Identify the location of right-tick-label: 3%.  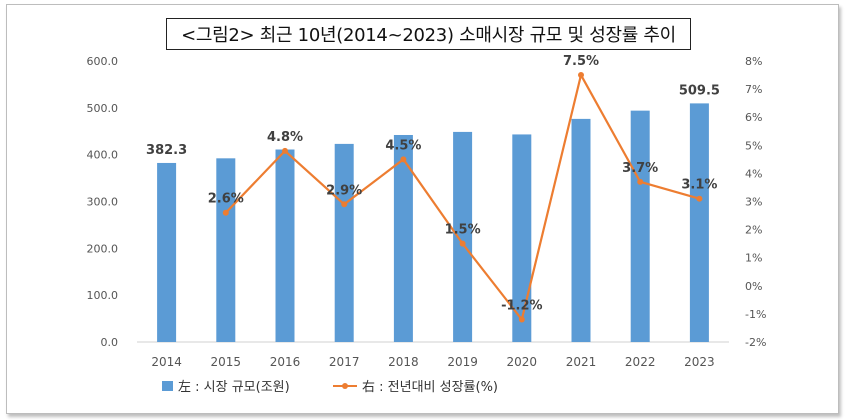
(753, 202).